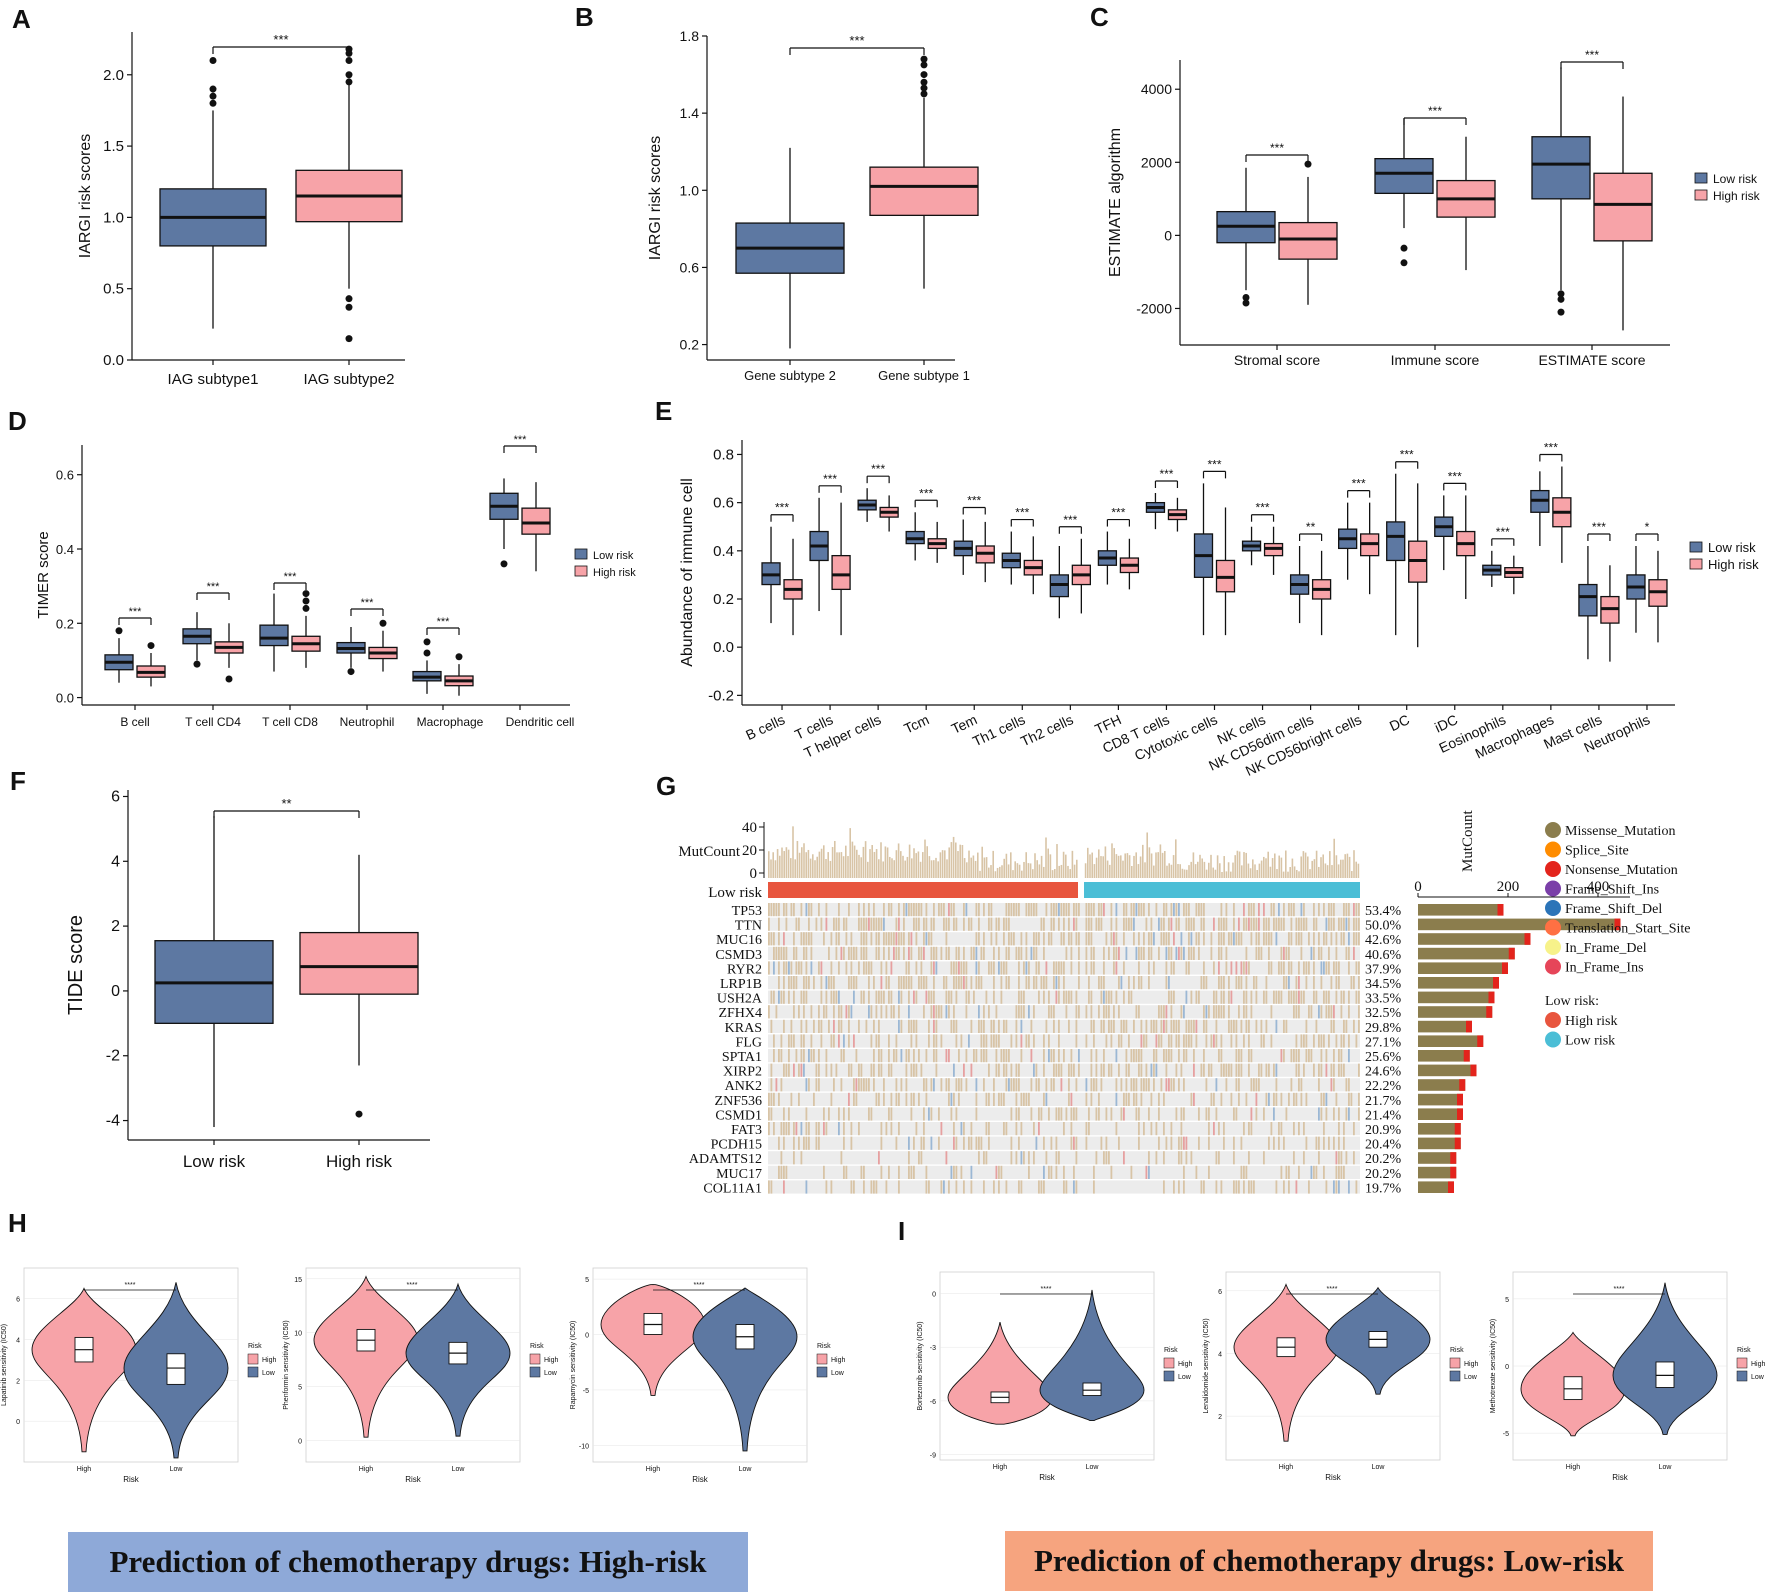 This screenshot has width=1770, height=1594. What do you see at coordinates (1507, 1367) in the screenshot?
I see `I-y-tick-label: 0` at bounding box center [1507, 1367].